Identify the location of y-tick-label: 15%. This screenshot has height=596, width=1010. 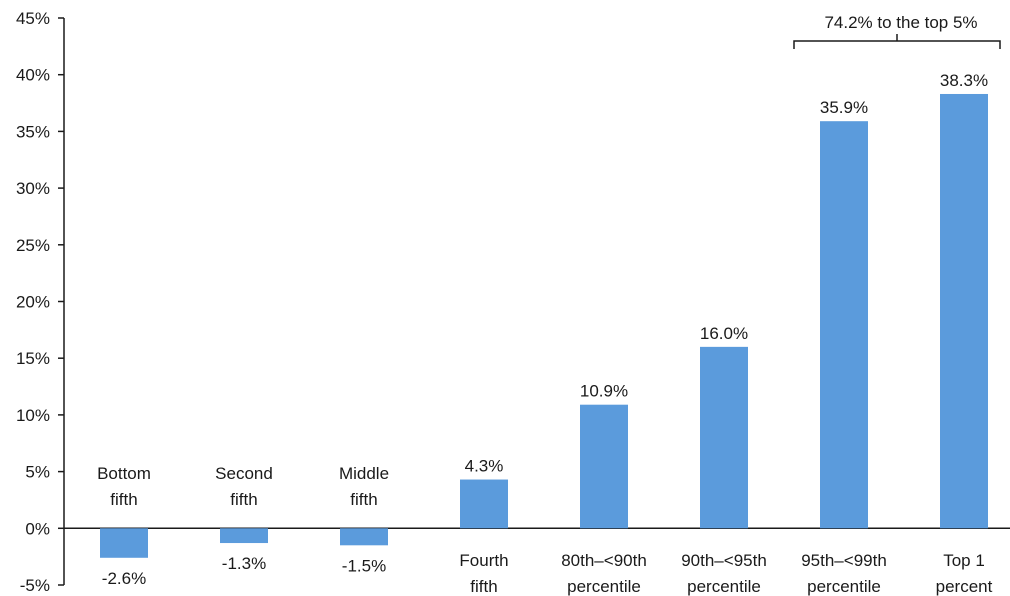
(33, 358).